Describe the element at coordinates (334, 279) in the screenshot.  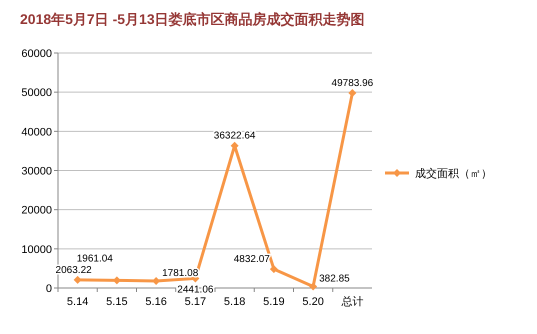
I see `data-label: 382.85` at that location.